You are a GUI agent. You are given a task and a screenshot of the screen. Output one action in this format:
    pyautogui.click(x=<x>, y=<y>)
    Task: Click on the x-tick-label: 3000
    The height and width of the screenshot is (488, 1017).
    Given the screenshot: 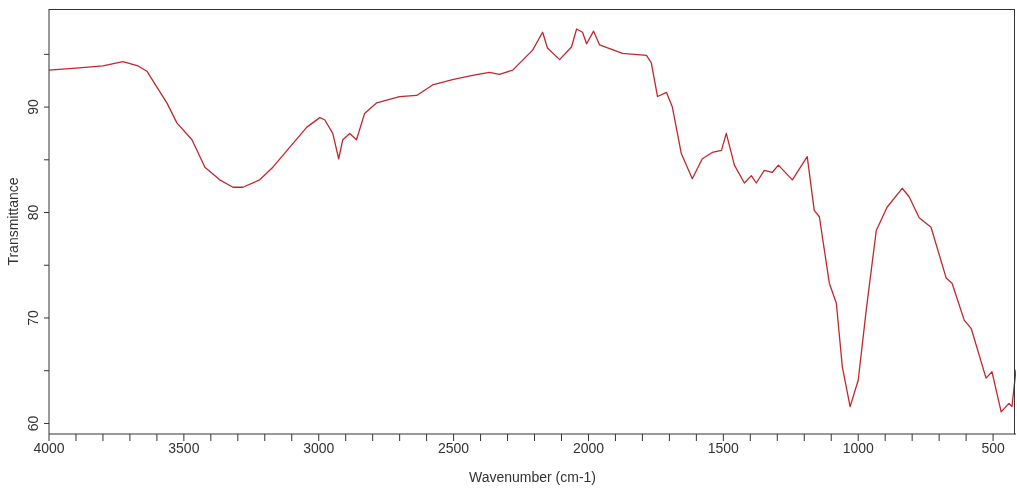 What is the action you would take?
    pyautogui.click(x=319, y=447)
    